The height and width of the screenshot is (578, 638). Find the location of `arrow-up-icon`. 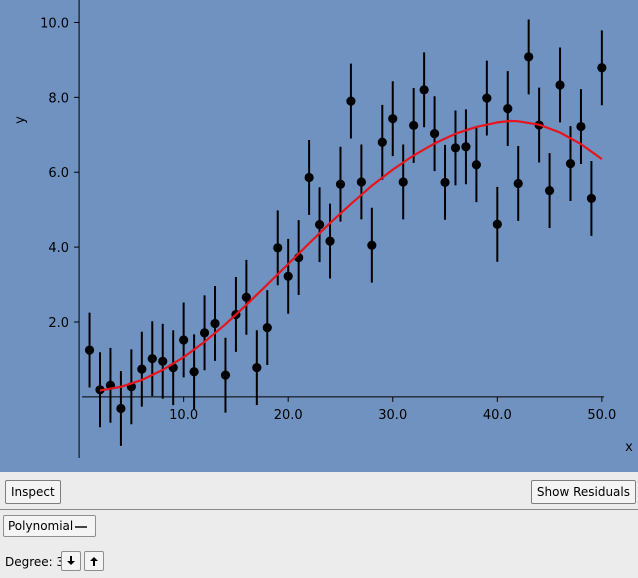

arrow-up-icon is located at coordinates (94, 561).